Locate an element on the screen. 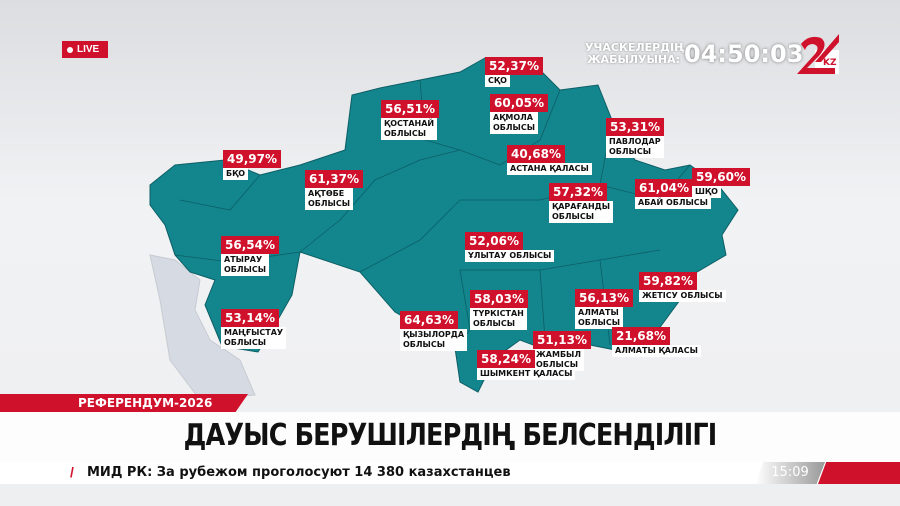  region-name: АТЫРАУ ОБЛЫСЫ is located at coordinates (245, 265).